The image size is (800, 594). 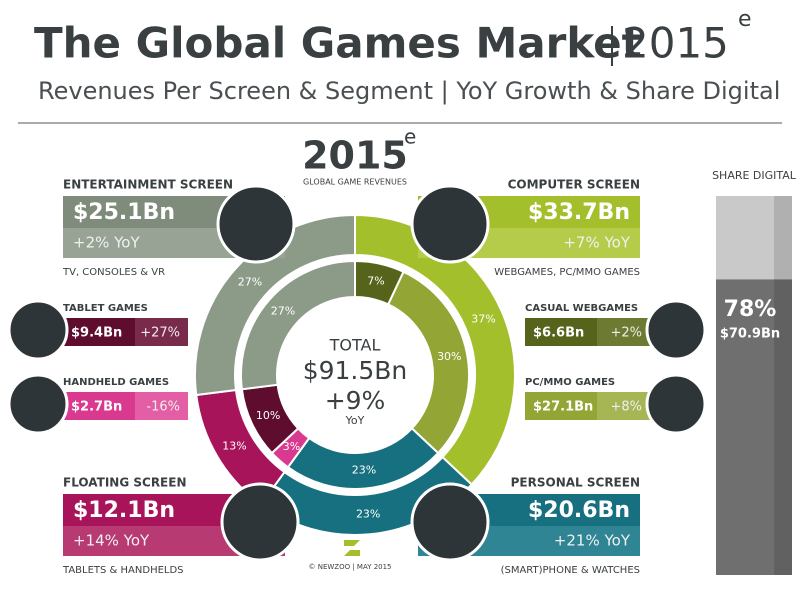 What do you see at coordinates (234, 445) in the screenshot?
I see `donut-label: 13%` at bounding box center [234, 445].